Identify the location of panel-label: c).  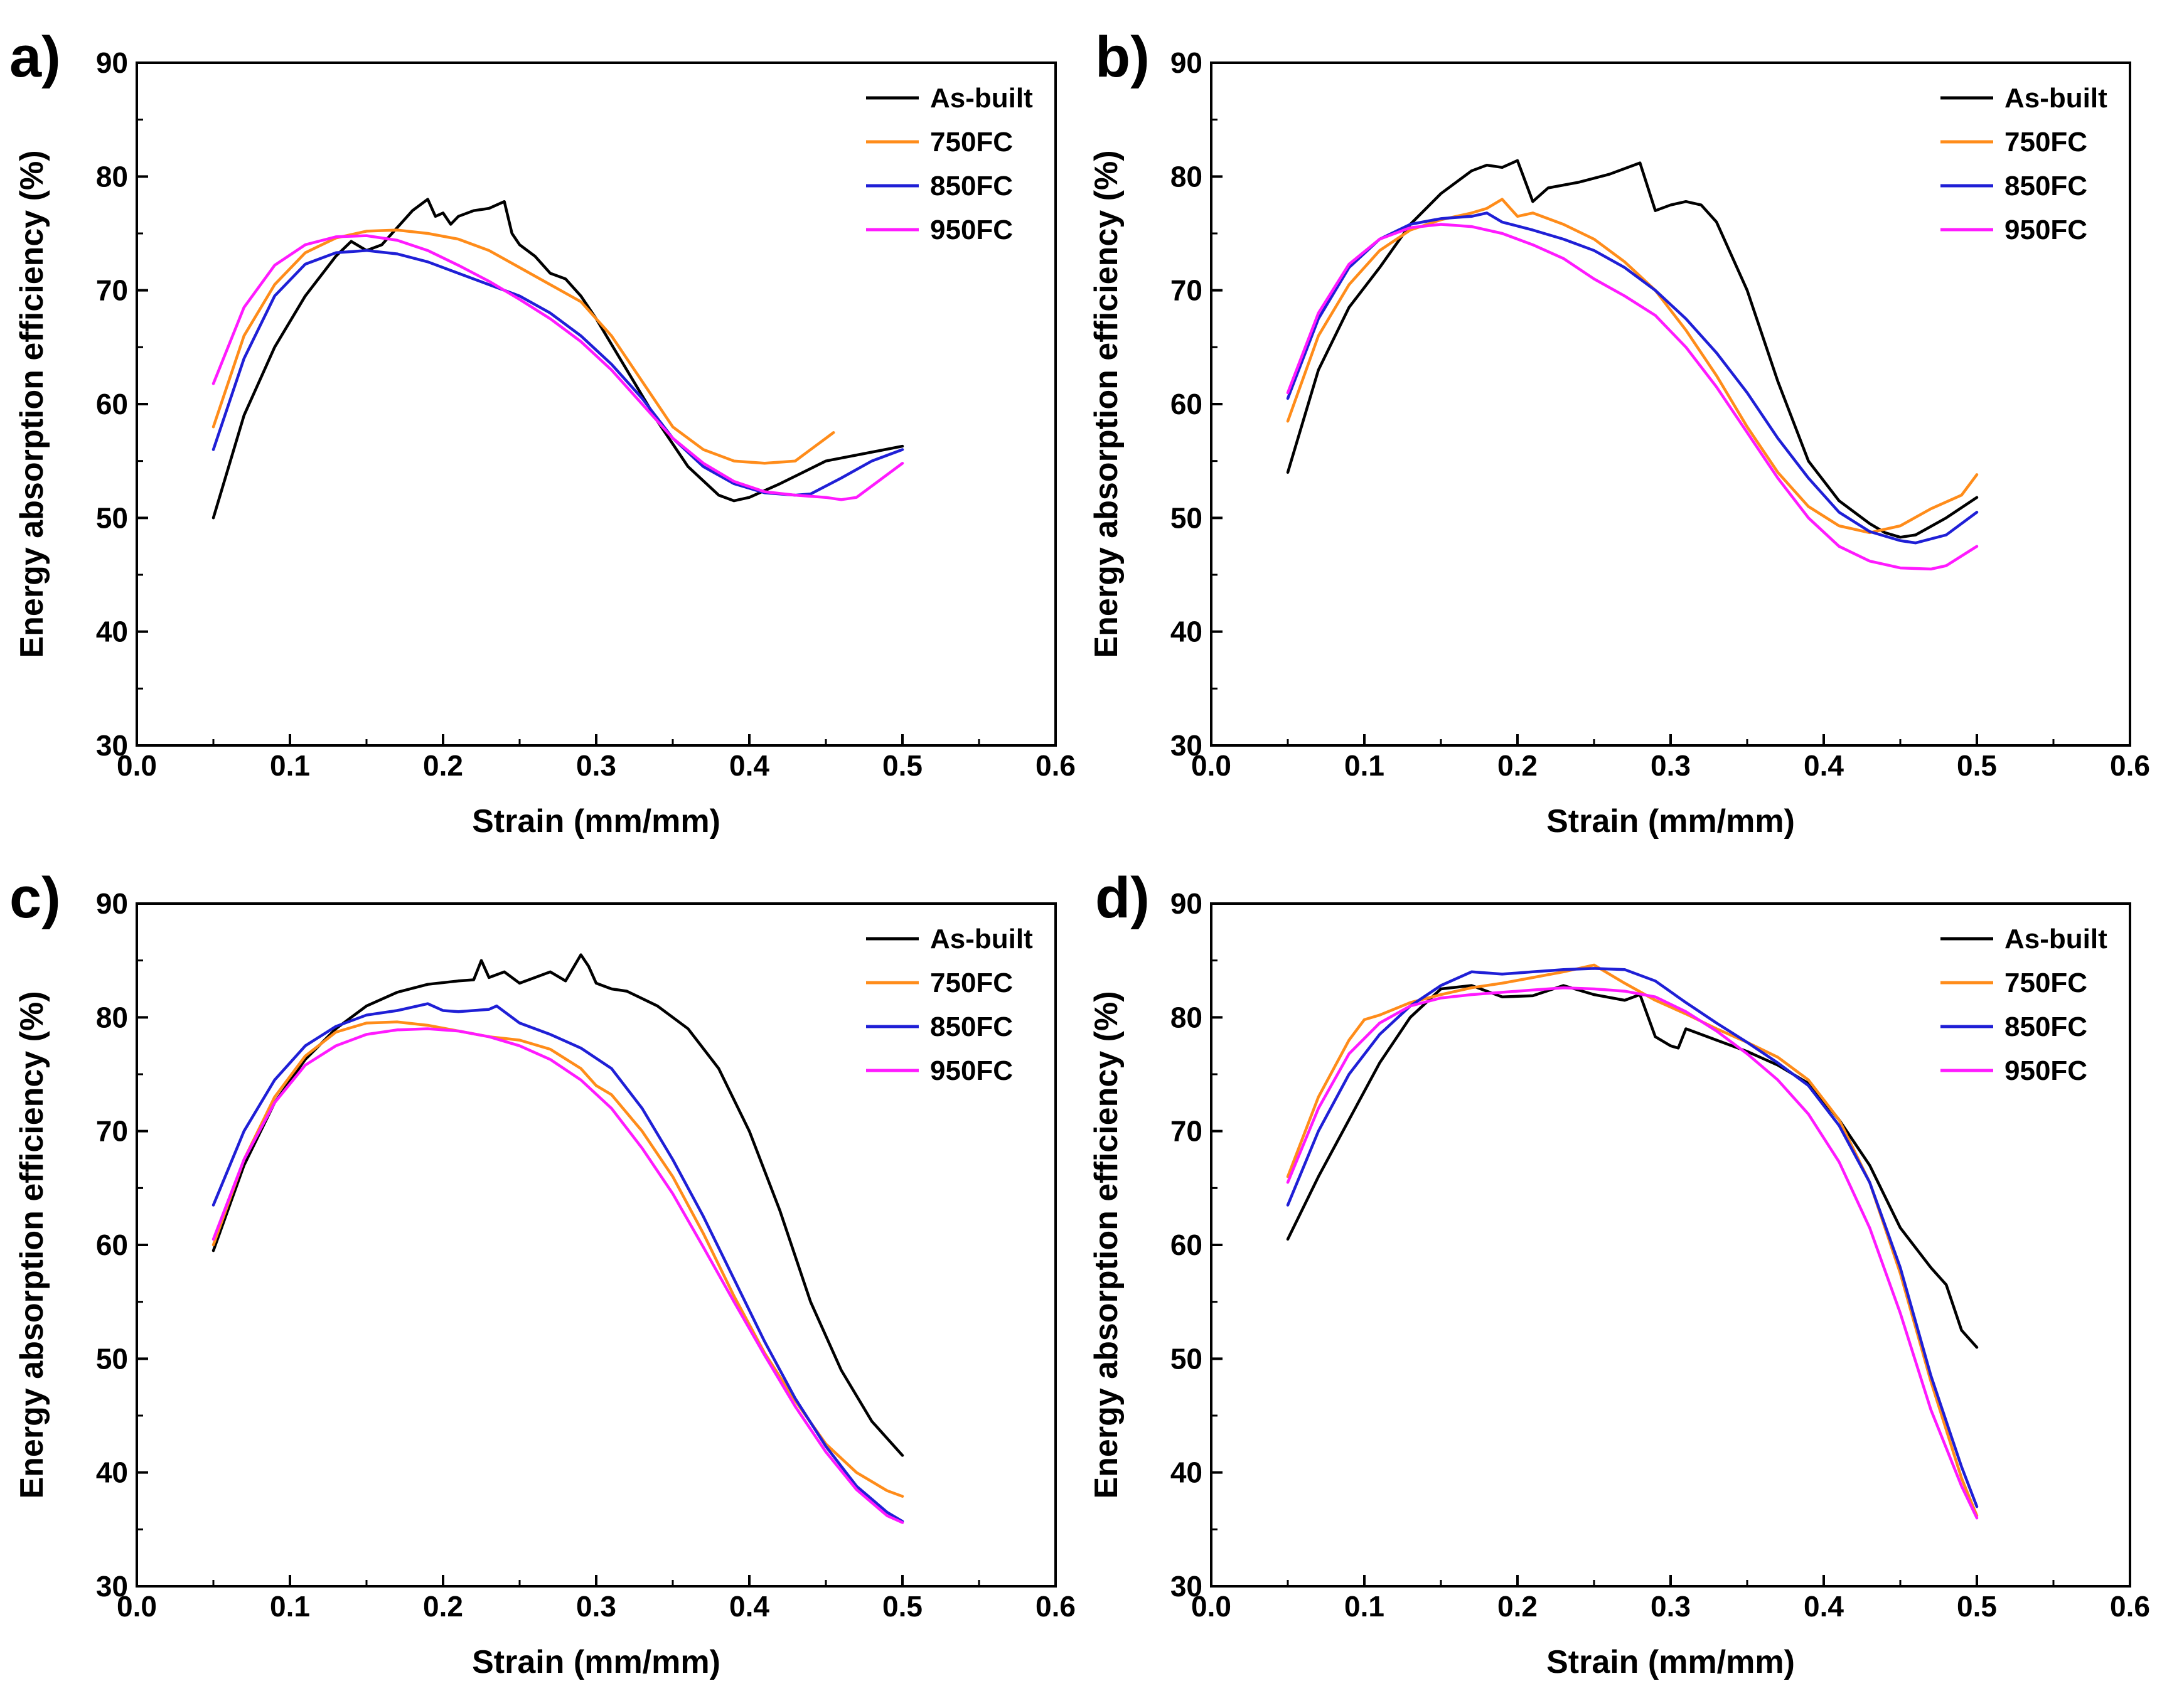
(35, 898).